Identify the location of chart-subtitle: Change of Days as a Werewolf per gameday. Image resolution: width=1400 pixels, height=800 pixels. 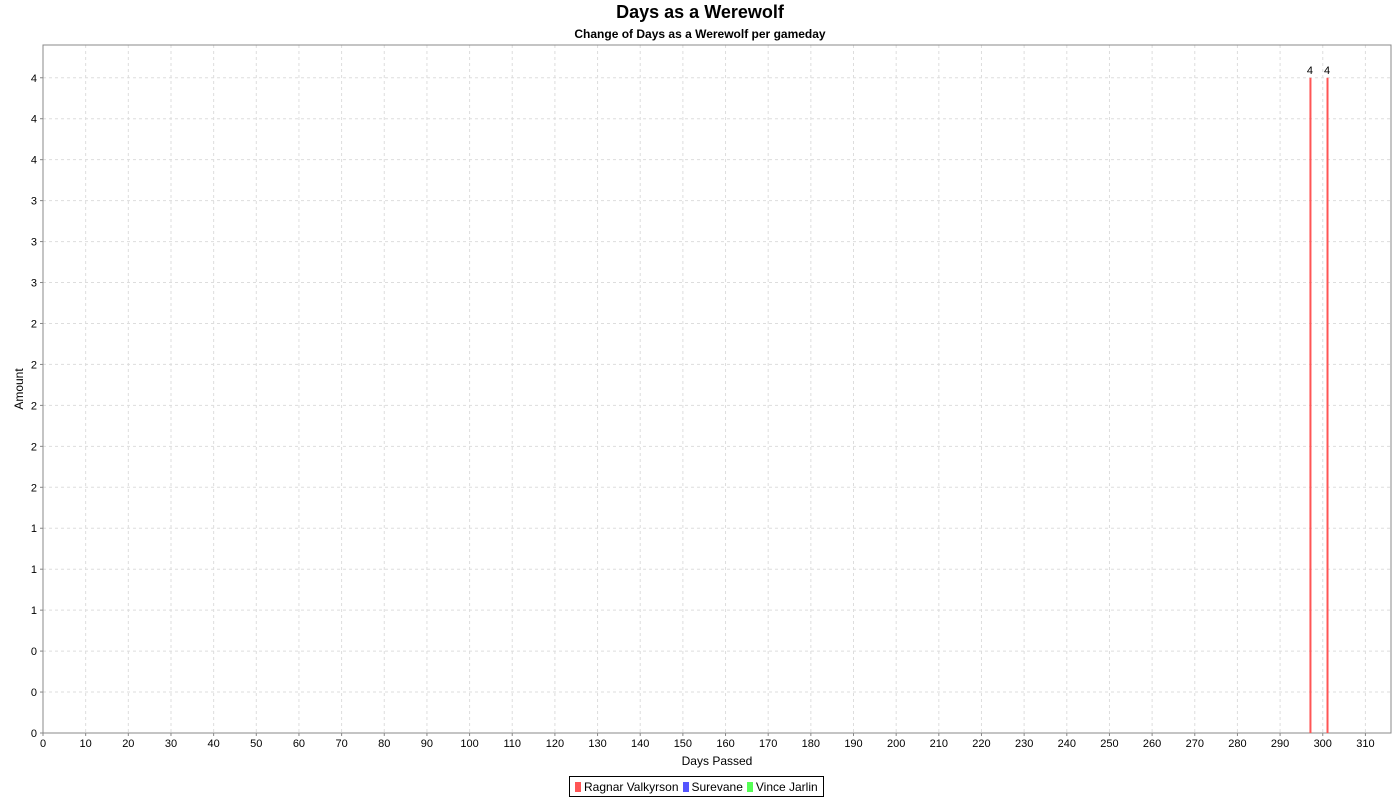
(700, 34).